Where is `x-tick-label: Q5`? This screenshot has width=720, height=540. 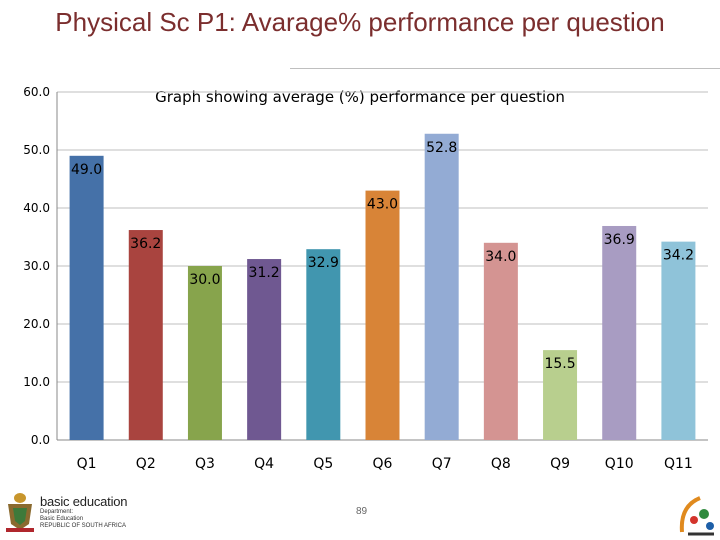 x-tick-label: Q5 is located at coordinates (323, 464).